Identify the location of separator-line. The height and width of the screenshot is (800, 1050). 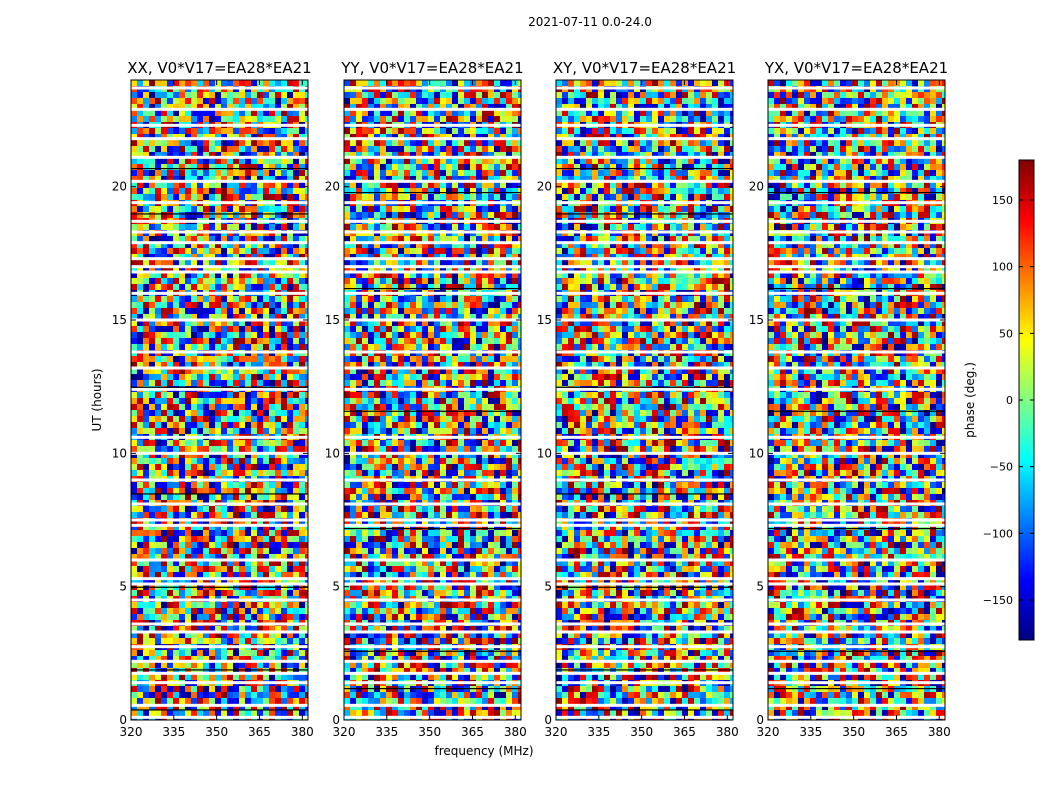
(219, 670).